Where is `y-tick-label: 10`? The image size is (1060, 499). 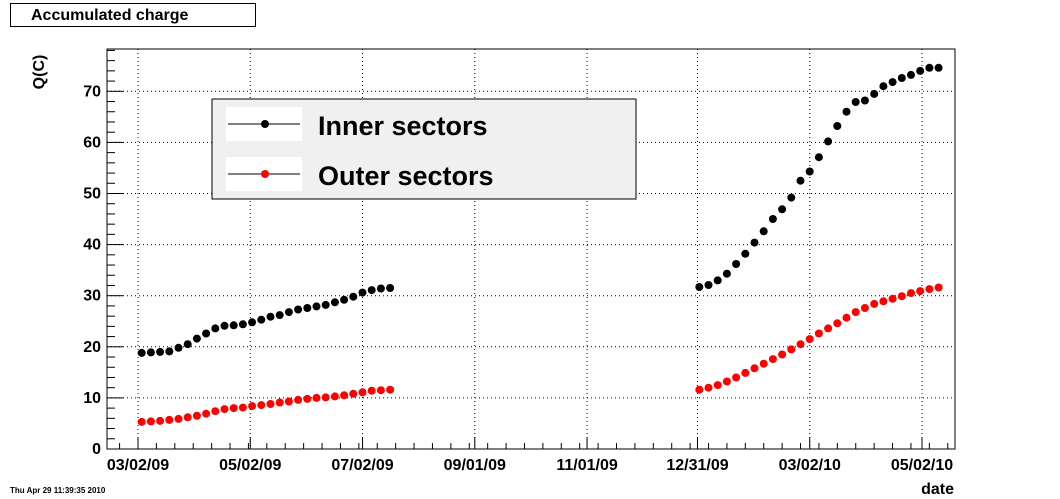
y-tick-label: 10 is located at coordinates (92, 398).